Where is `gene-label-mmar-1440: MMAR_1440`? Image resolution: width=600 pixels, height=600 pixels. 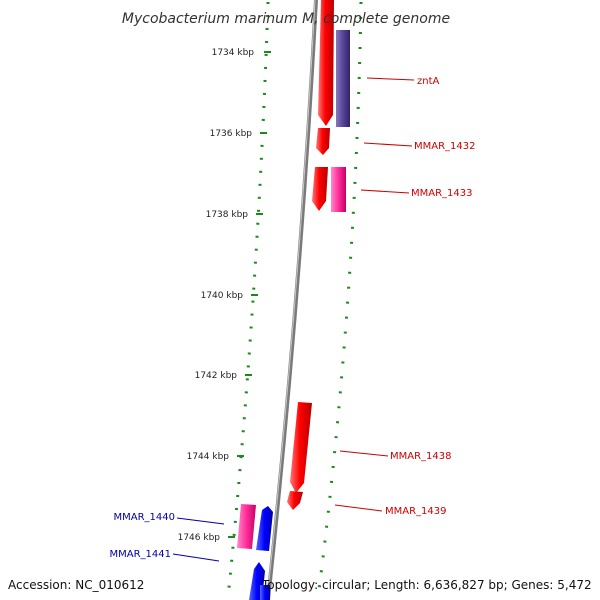
gene-label-mmar-1440: MMAR_1440 is located at coordinates (145, 517).